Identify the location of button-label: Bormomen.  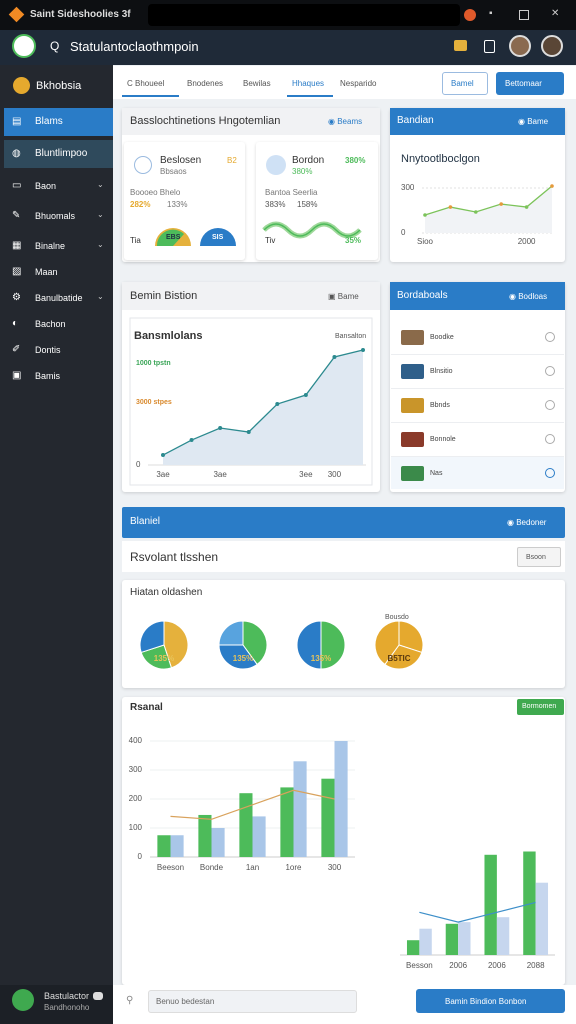
(539, 706).